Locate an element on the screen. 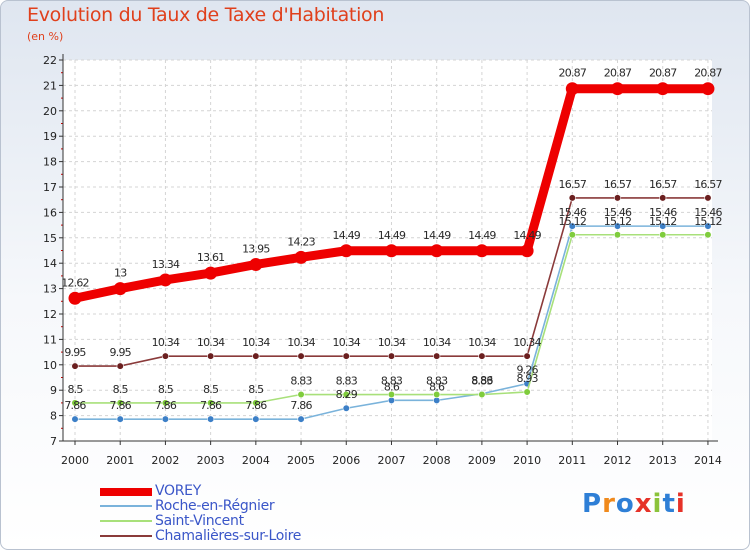  legend-label-chamalieres: Chamalières-sur-Loire is located at coordinates (228, 536).